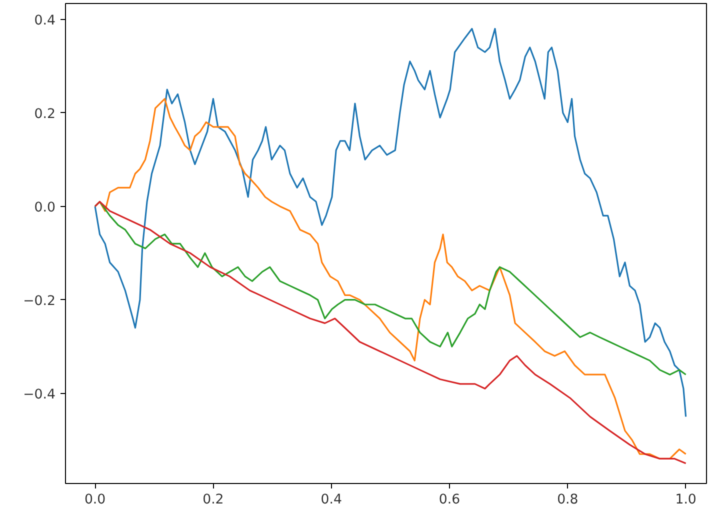  I want to click on x-tick-label: 1.0, so click(685, 500).